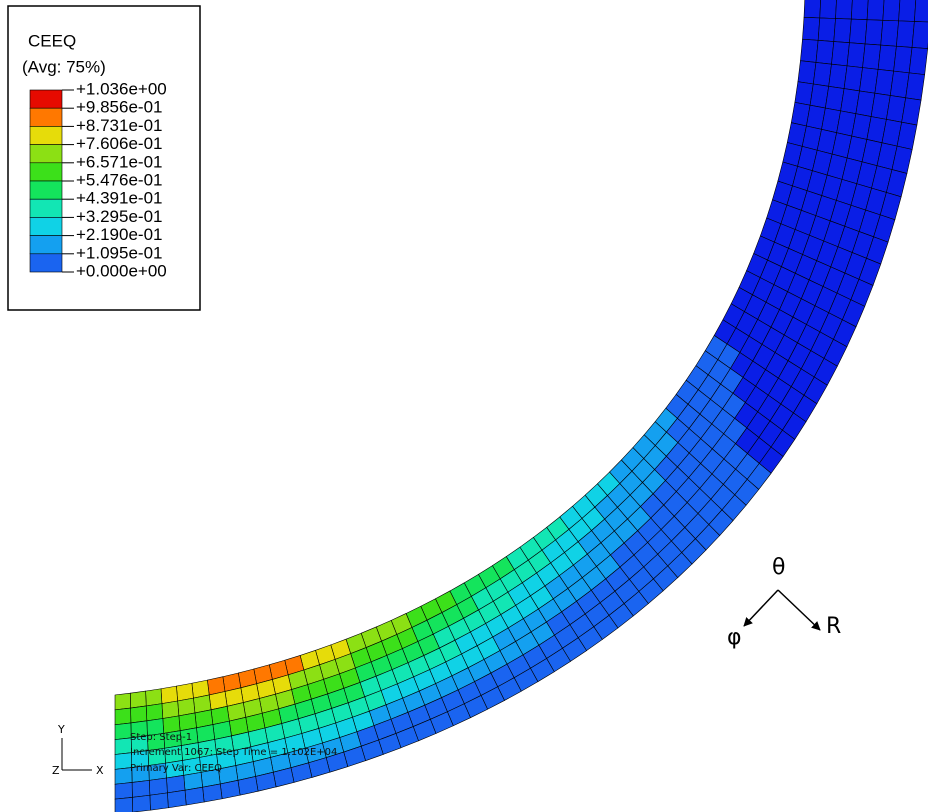 The image size is (928, 812). Describe the element at coordinates (833, 626) in the screenshot. I see `r-label: R` at that location.